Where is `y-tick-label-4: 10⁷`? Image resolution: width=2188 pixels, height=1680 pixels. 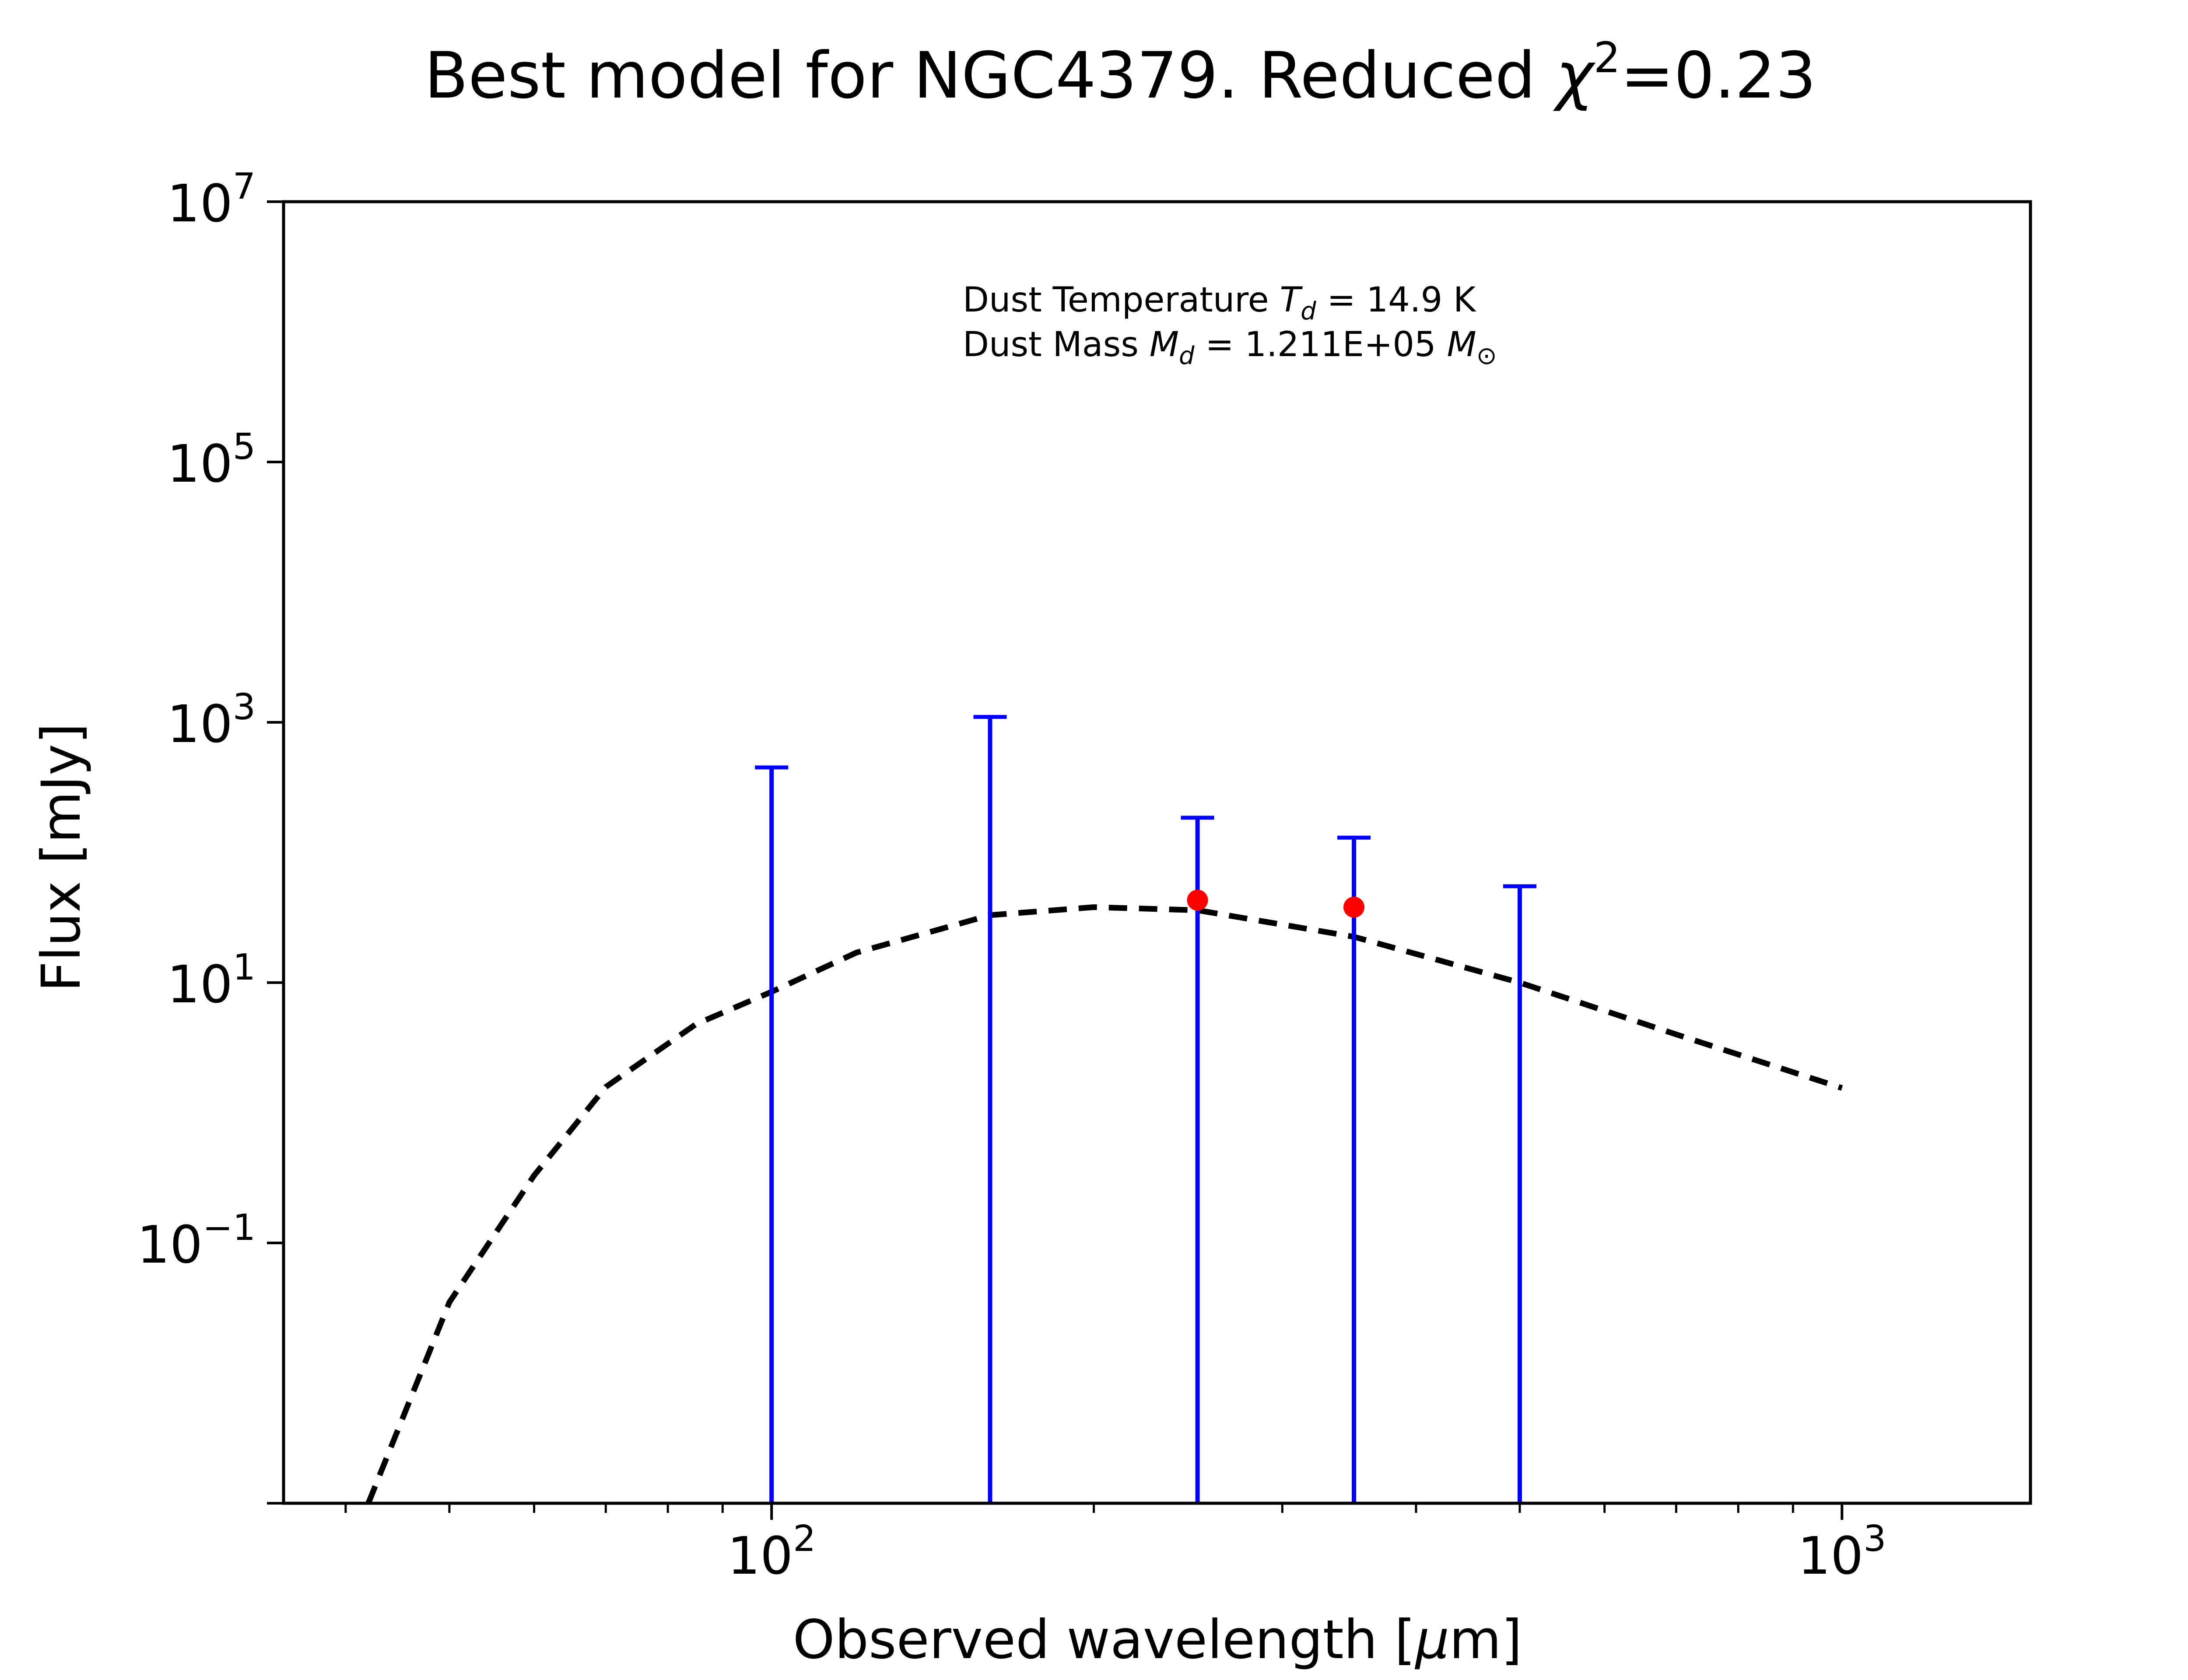
y-tick-label-4: 10⁷ is located at coordinates (211, 200).